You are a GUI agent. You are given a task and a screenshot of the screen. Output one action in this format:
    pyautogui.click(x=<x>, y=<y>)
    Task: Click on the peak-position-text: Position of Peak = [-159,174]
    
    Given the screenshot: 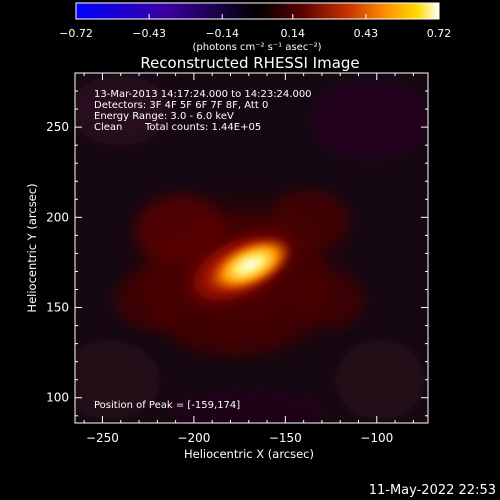 What is the action you would take?
    pyautogui.click(x=167, y=405)
    